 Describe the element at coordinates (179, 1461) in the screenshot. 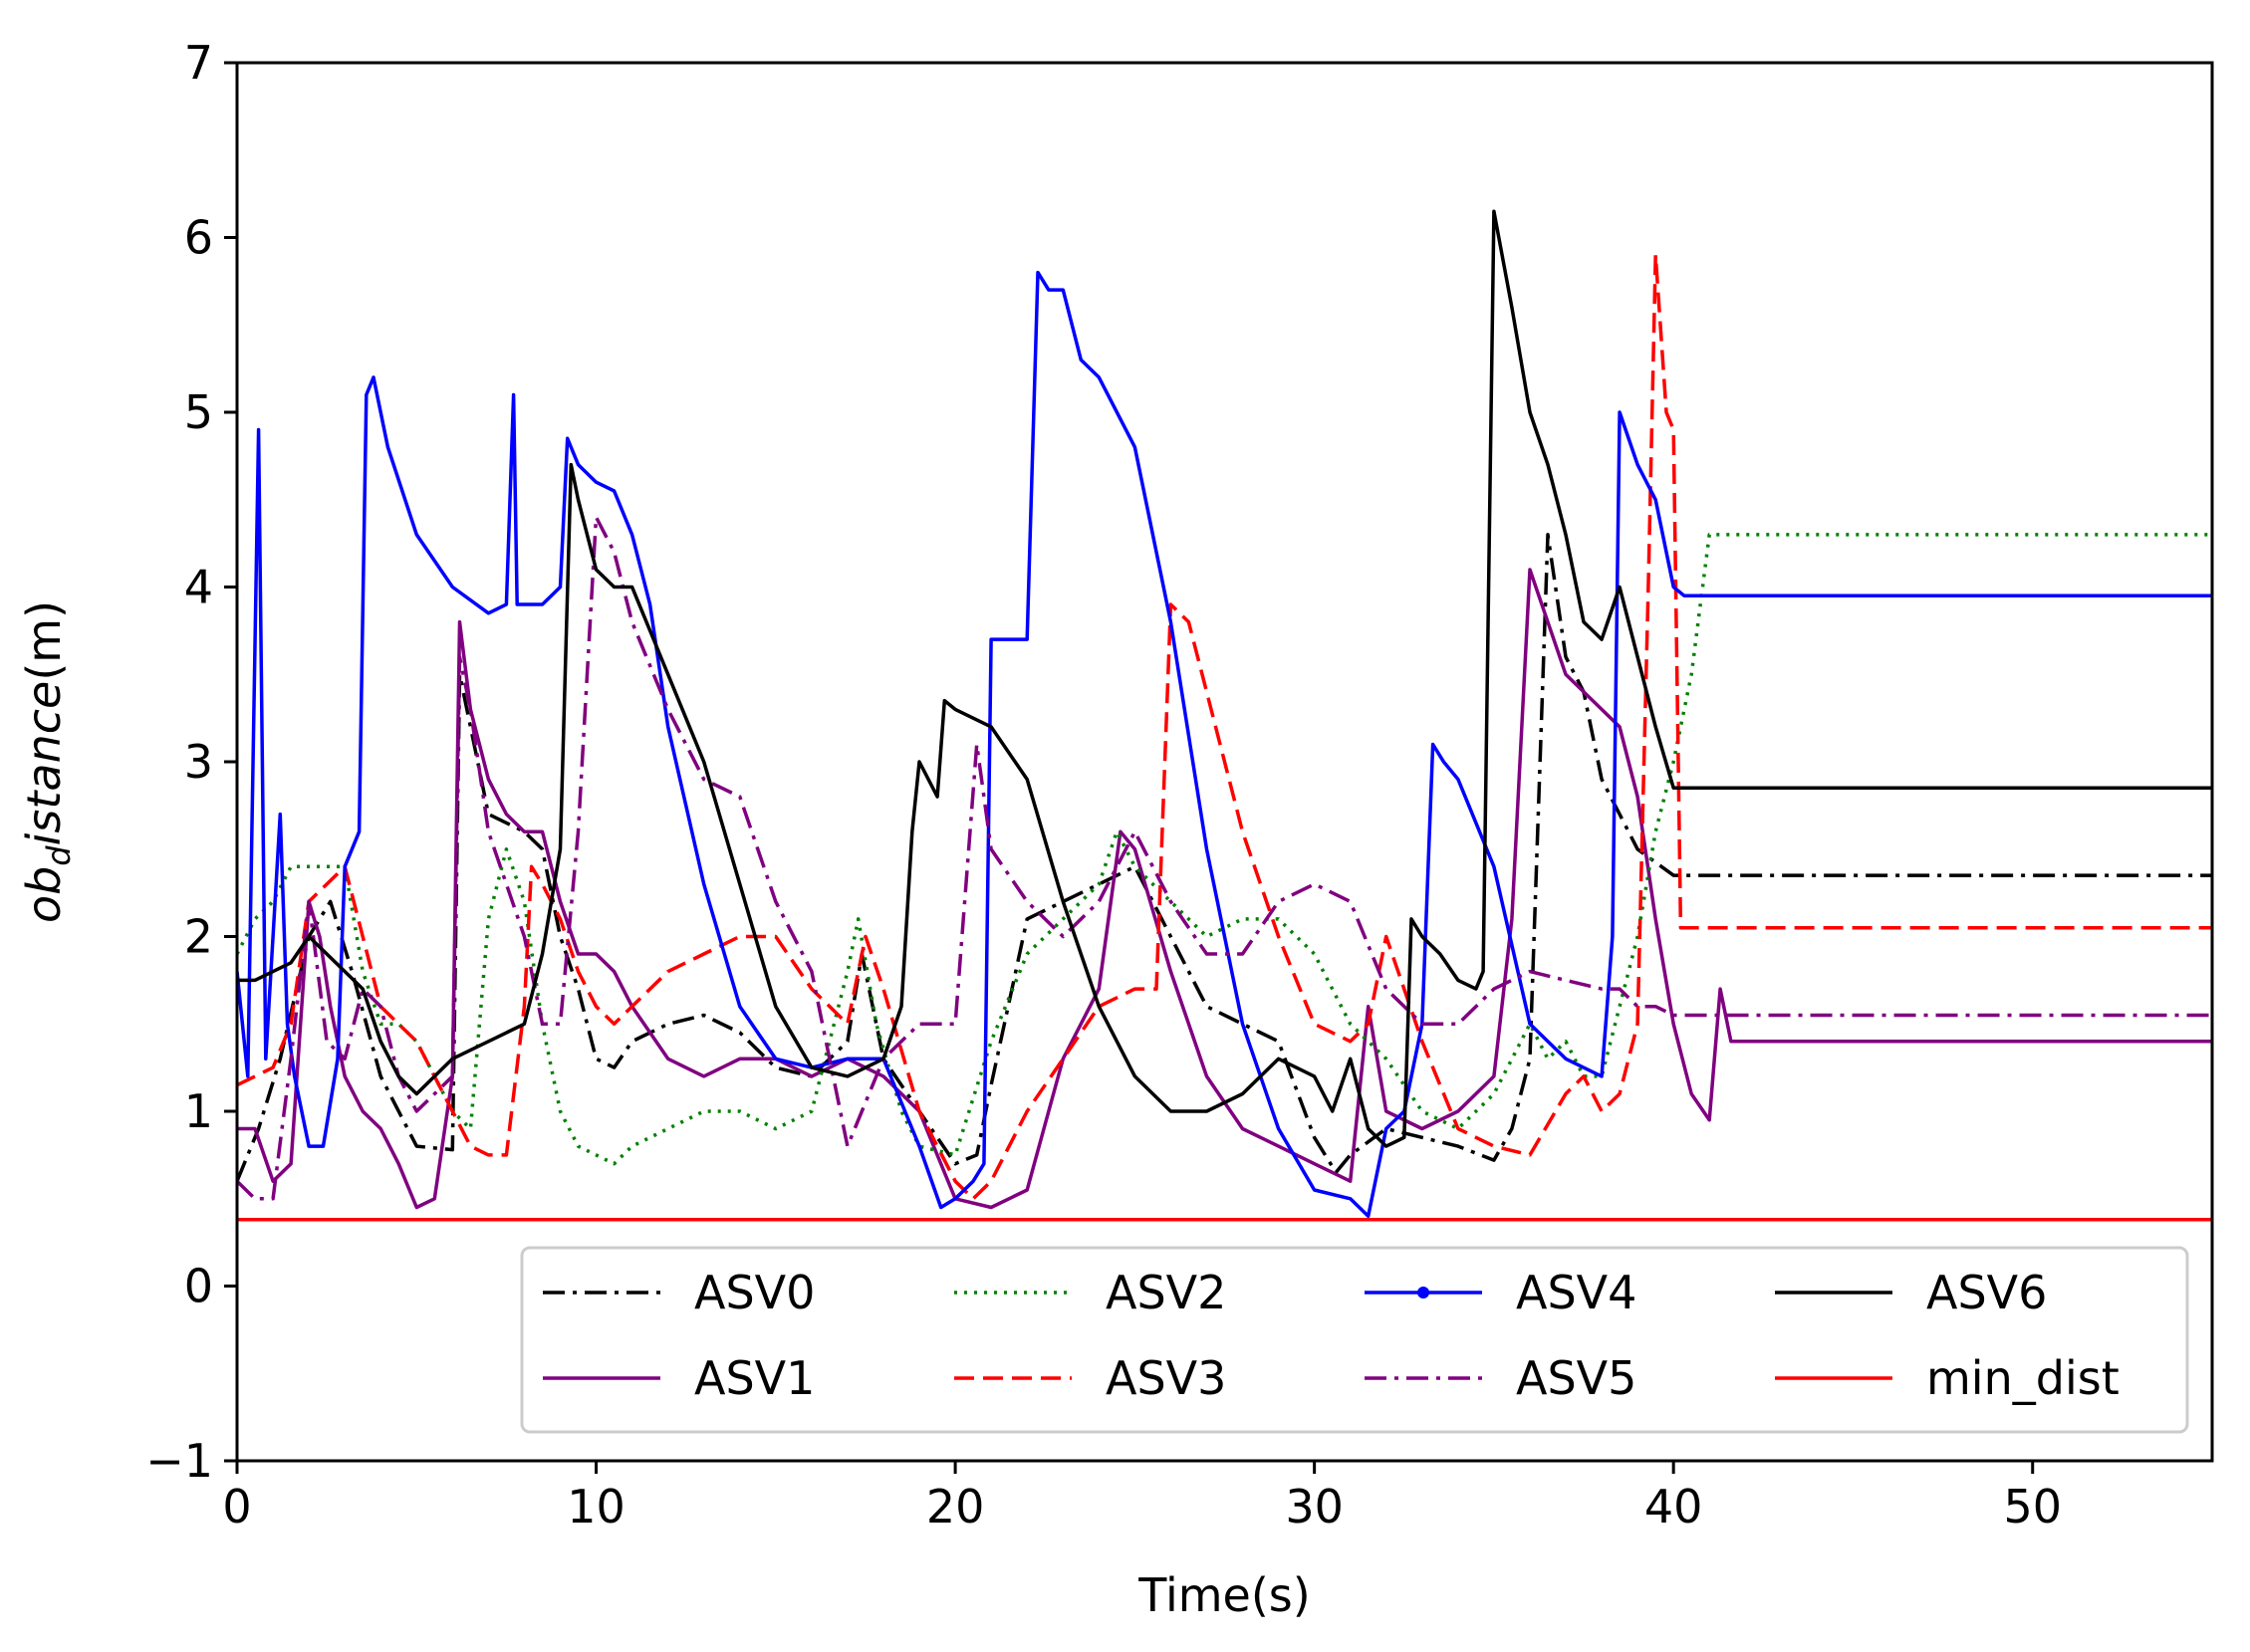

I see `y-tick-label: −1` at that location.